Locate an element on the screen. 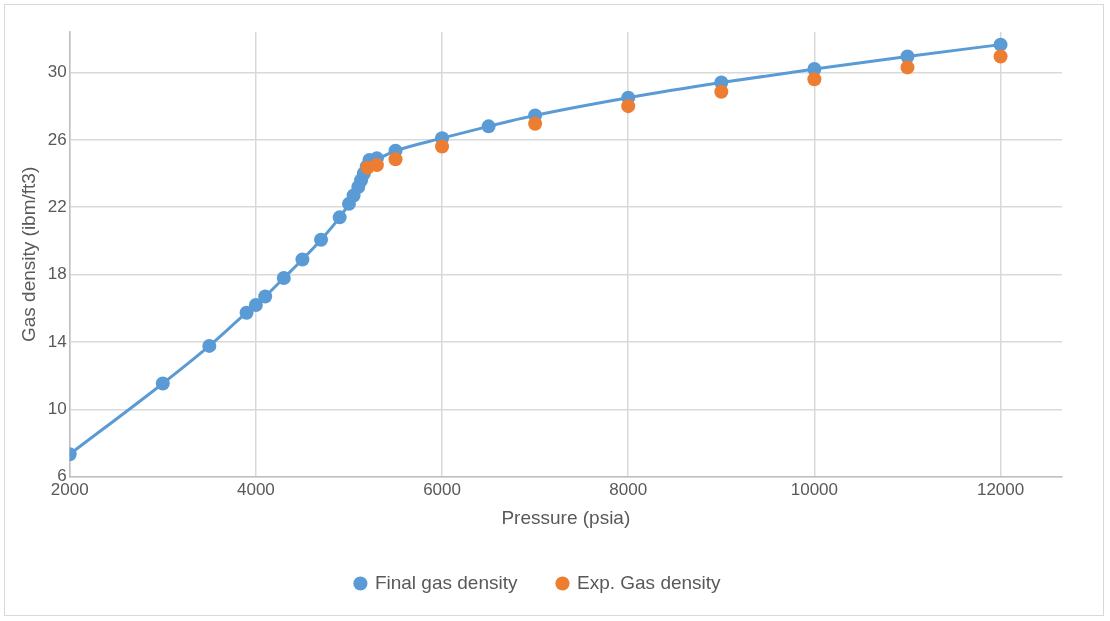 The width and height of the screenshot is (1110, 621). x-tick-label: 12000 is located at coordinates (1000, 489).